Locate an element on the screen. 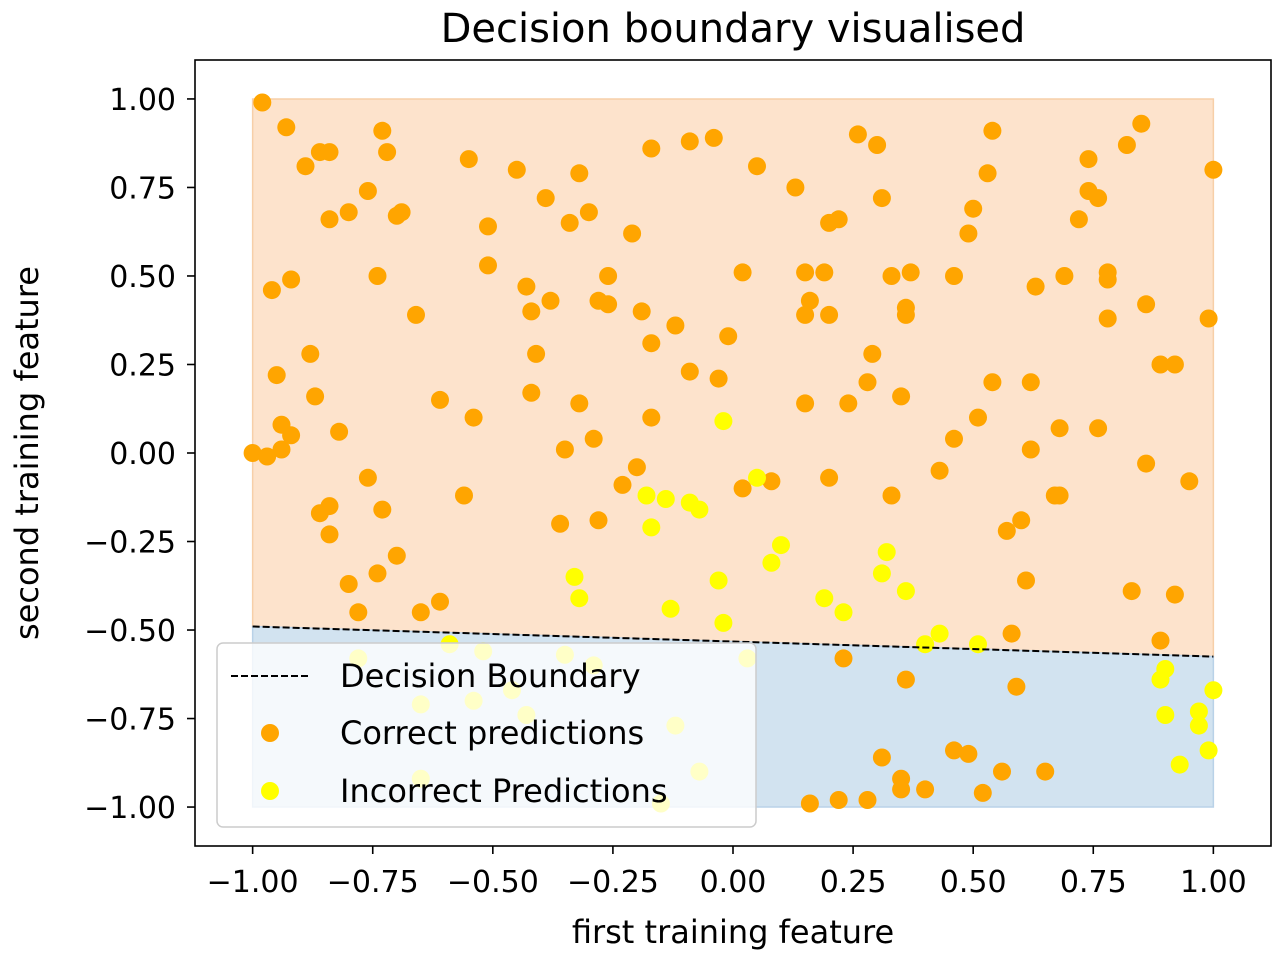 The width and height of the screenshot is (1280, 960). y-axis-label: second training feature is located at coordinates (27, 453).